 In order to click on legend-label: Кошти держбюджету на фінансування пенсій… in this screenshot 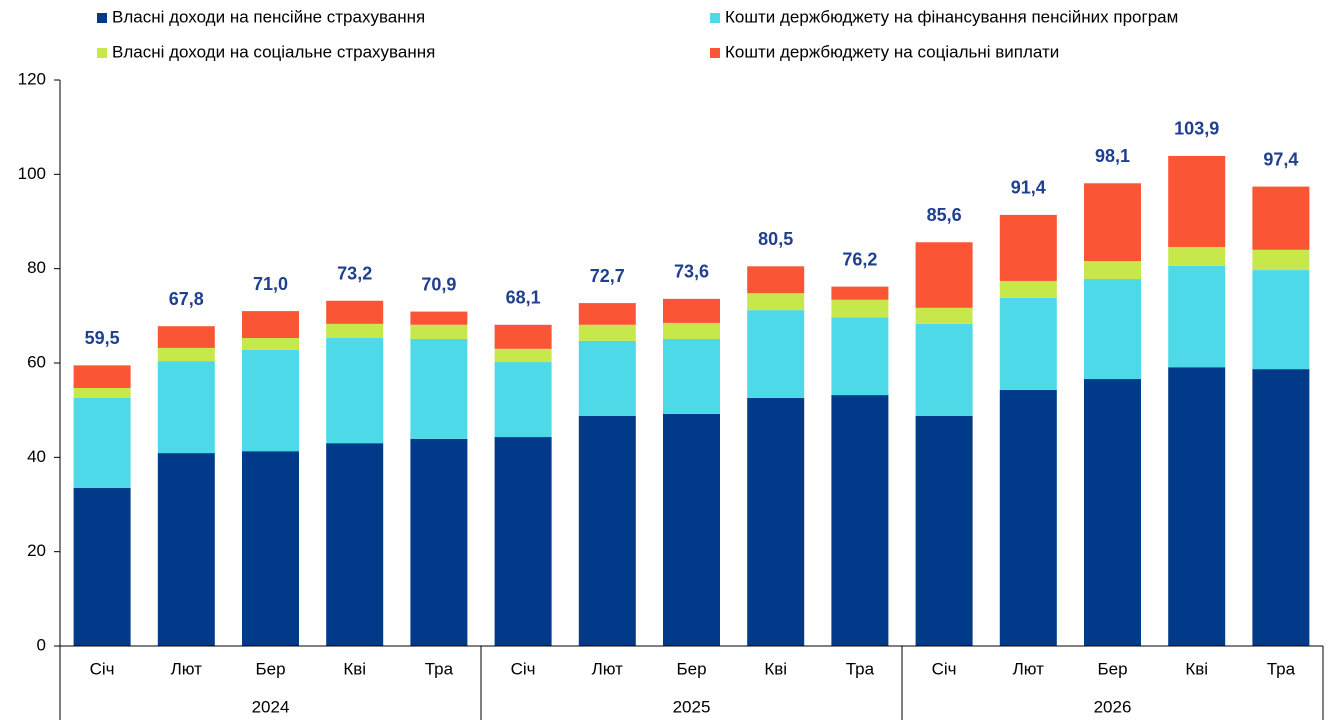, I will do `click(951, 16)`.